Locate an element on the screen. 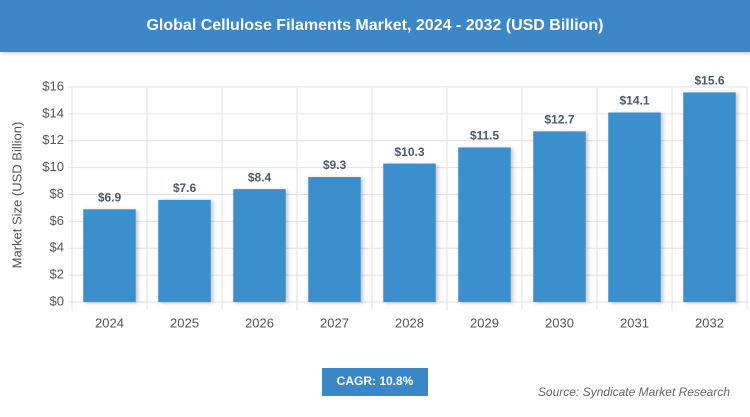  value-label: $12.7 is located at coordinates (559, 120).